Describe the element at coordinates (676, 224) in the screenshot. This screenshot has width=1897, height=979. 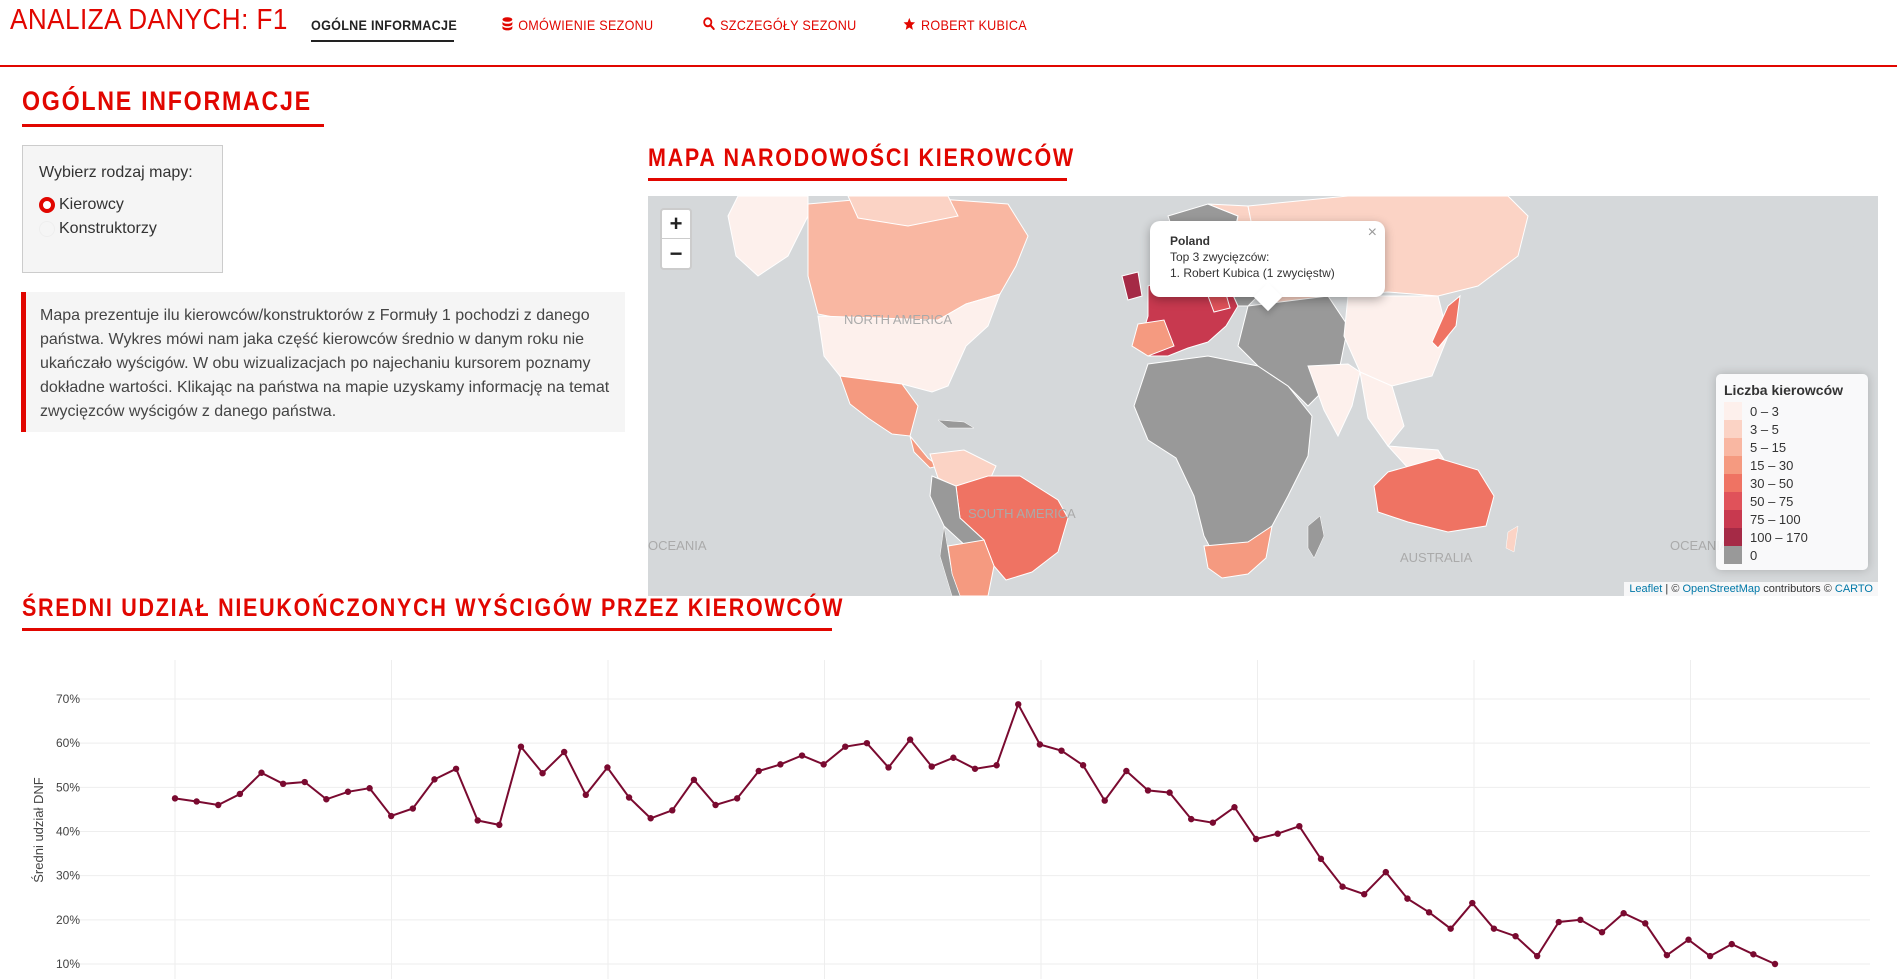
I see `zoom-in-button: +` at that location.